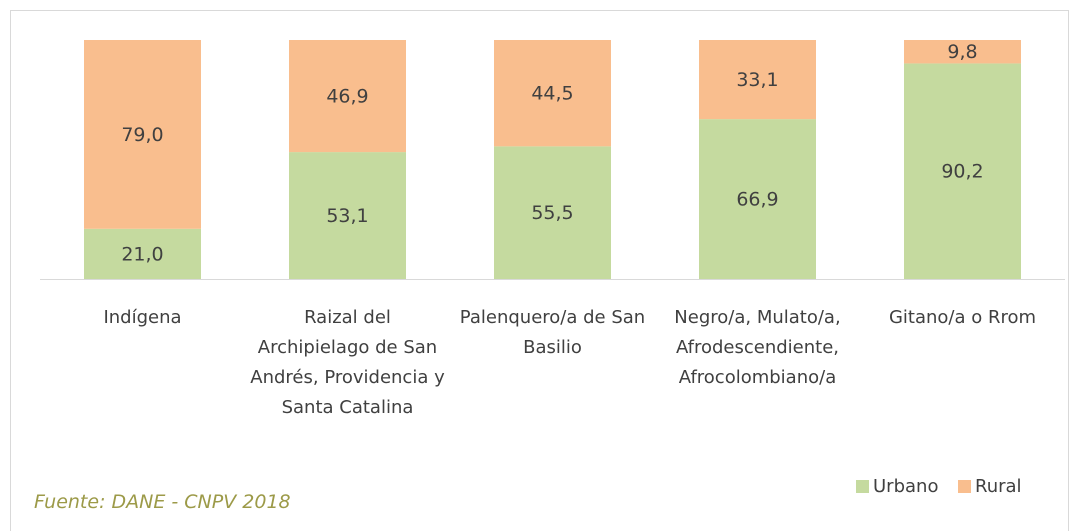 This screenshot has width=1080, height=531. I want to click on data-label: 21,0, so click(142, 254).